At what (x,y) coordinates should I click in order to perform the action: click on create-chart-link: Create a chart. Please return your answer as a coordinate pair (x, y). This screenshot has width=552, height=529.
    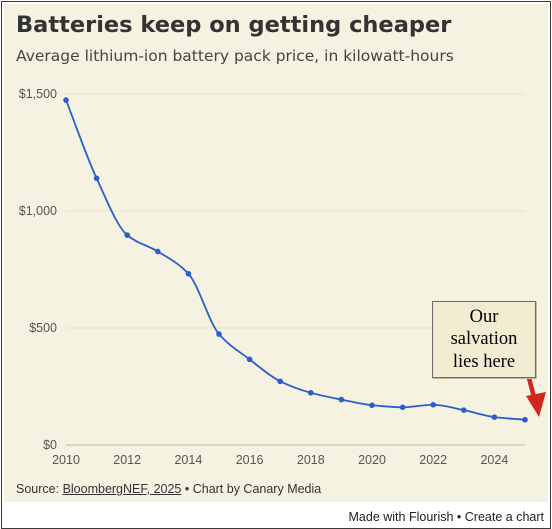
    Looking at the image, I should click on (504, 517).